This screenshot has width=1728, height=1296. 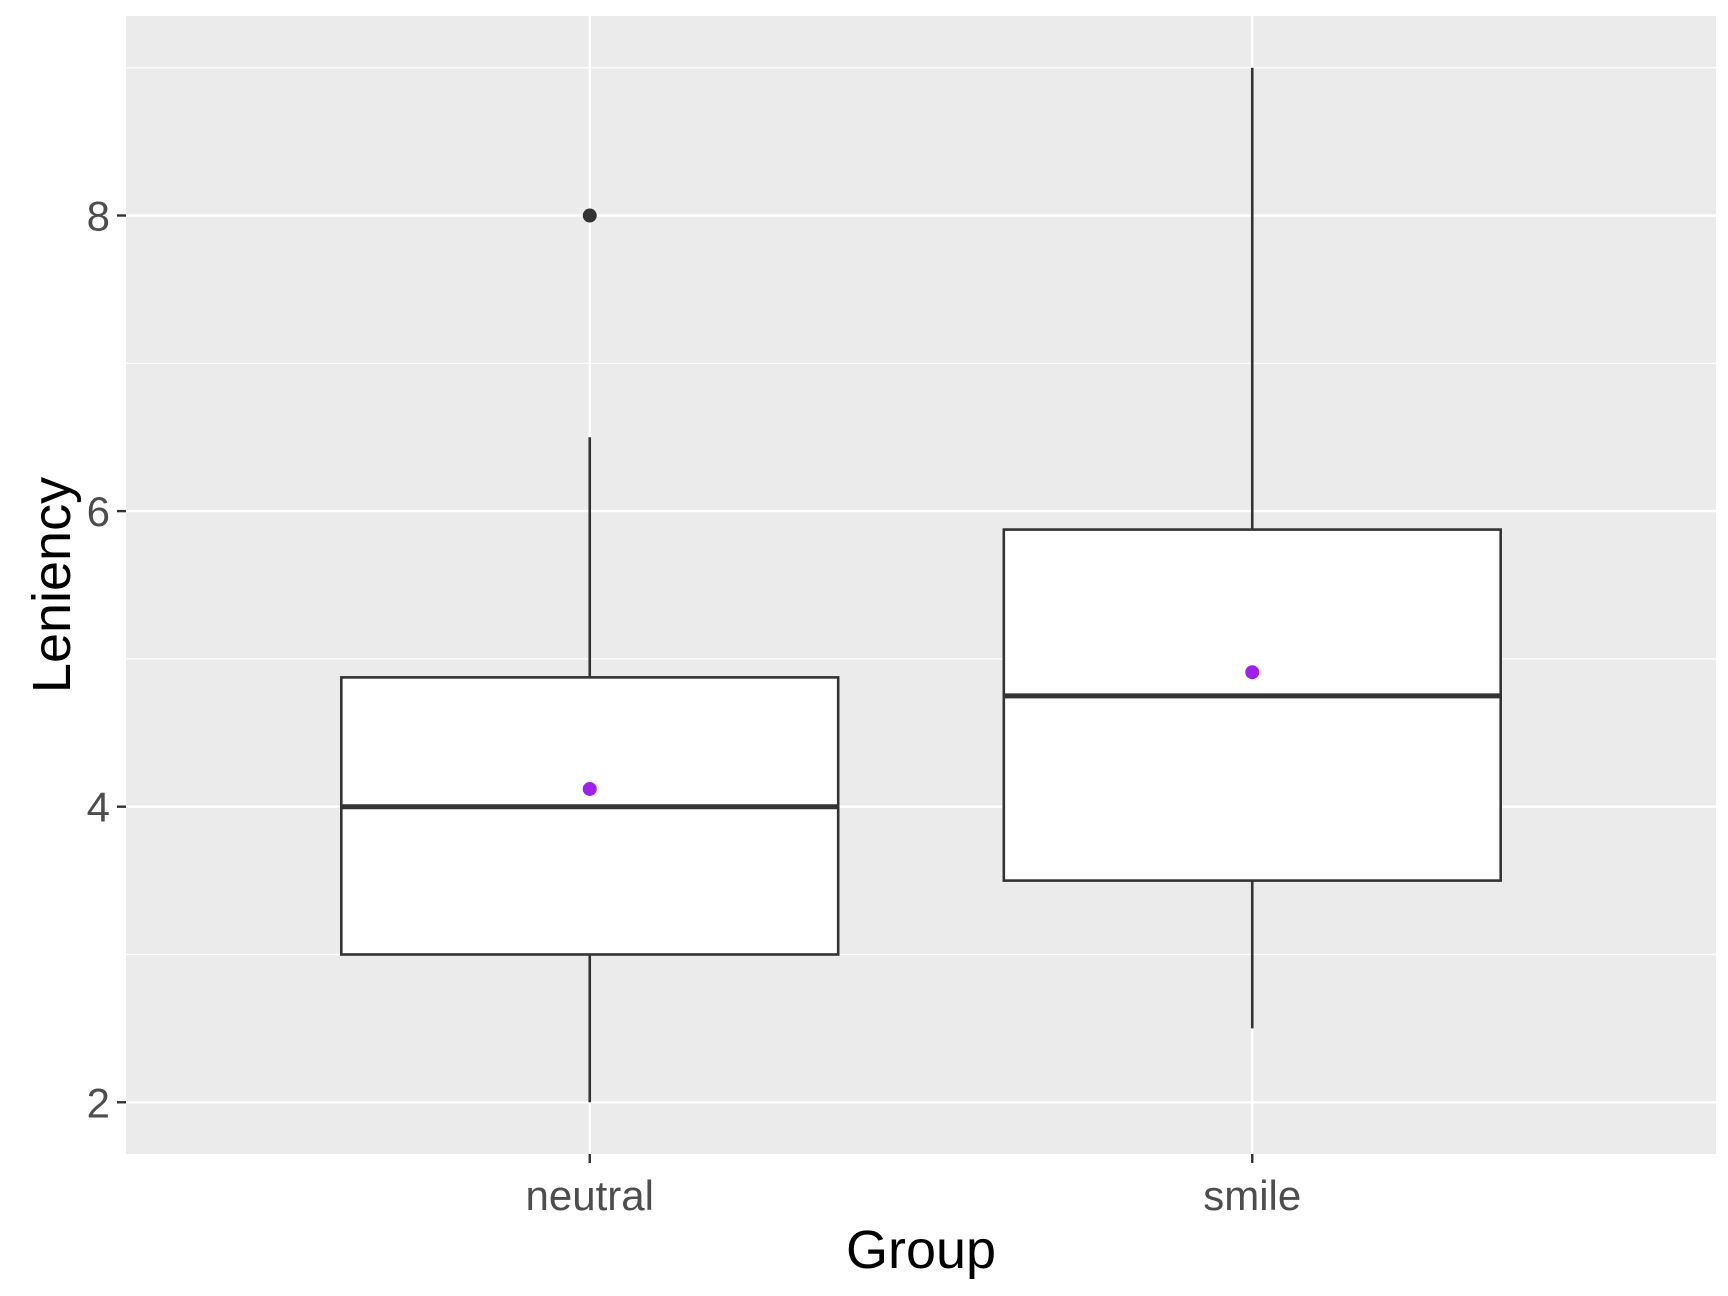 What do you see at coordinates (590, 1195) in the screenshot?
I see `x-tick-label: neutral` at bounding box center [590, 1195].